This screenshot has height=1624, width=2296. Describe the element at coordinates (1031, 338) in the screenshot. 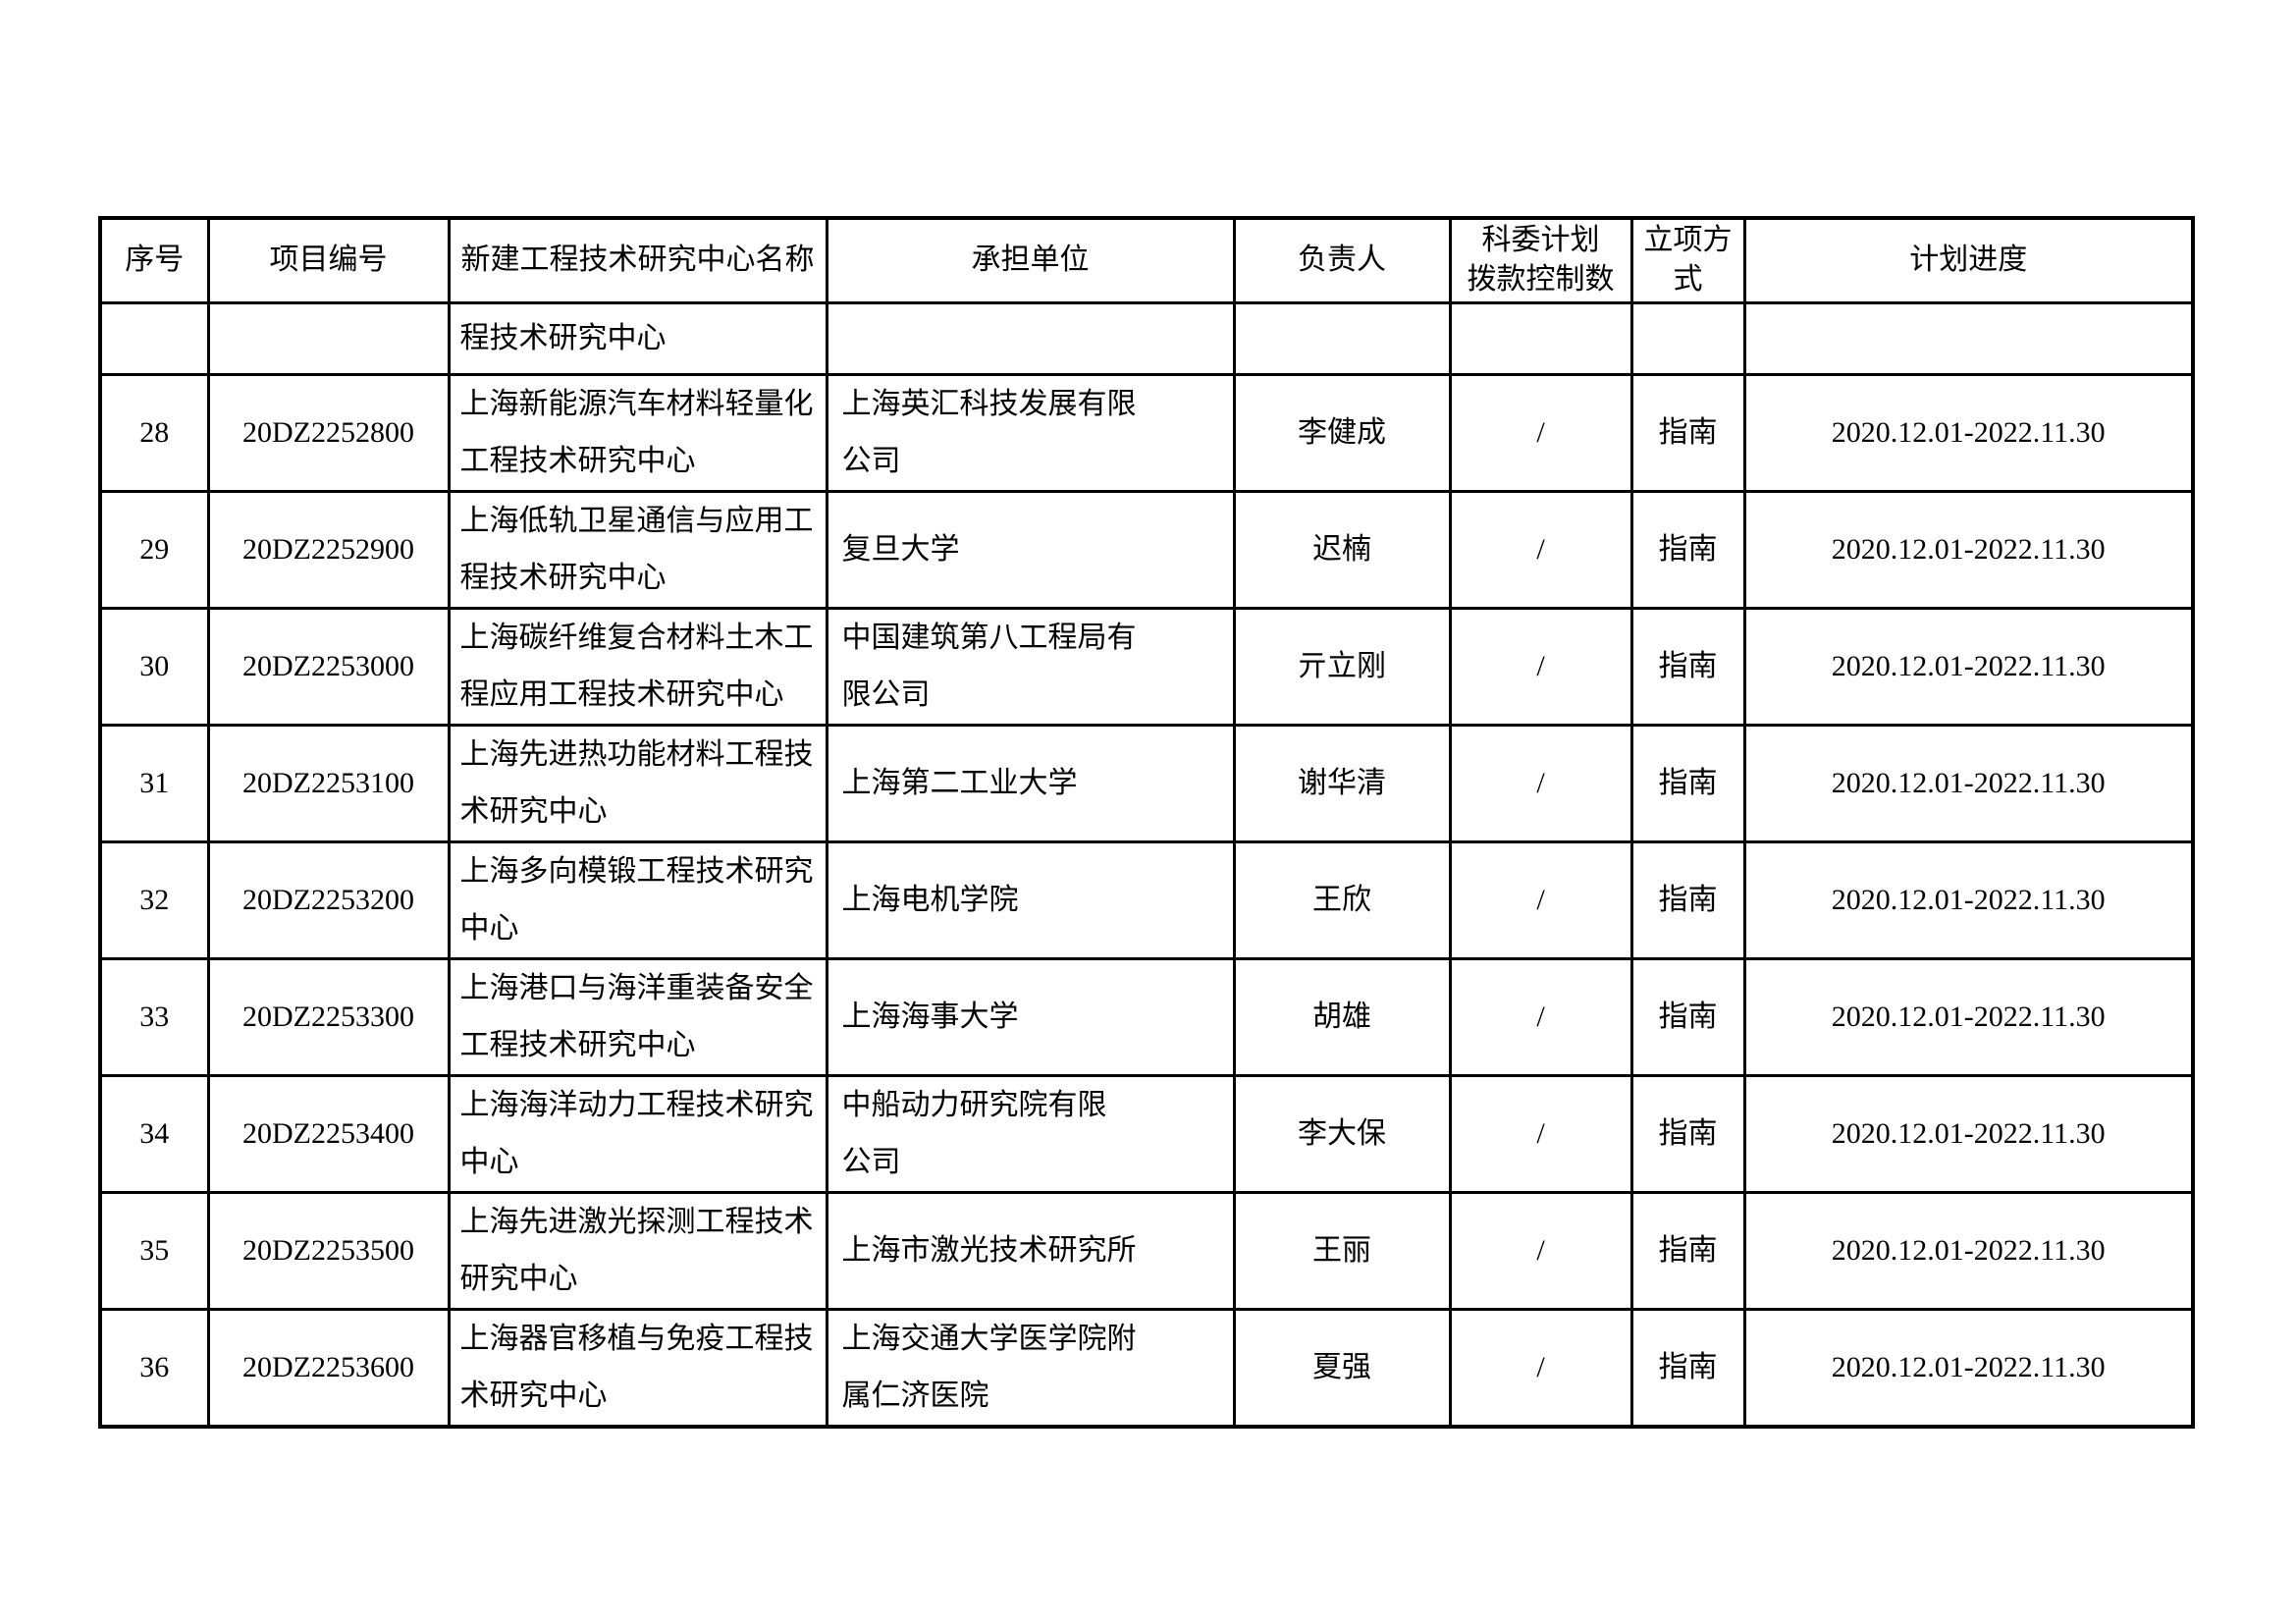

I see `cell-unit` at that location.